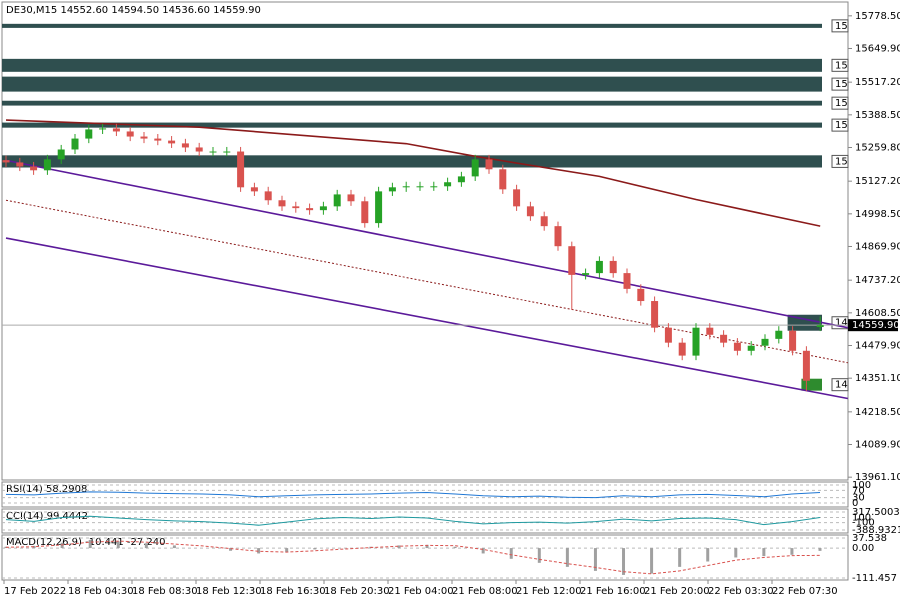 The height and width of the screenshot is (600, 900). Describe the element at coordinates (741, 591) in the screenshot. I see `x-tick-label: 22 Feb 03:30` at that location.